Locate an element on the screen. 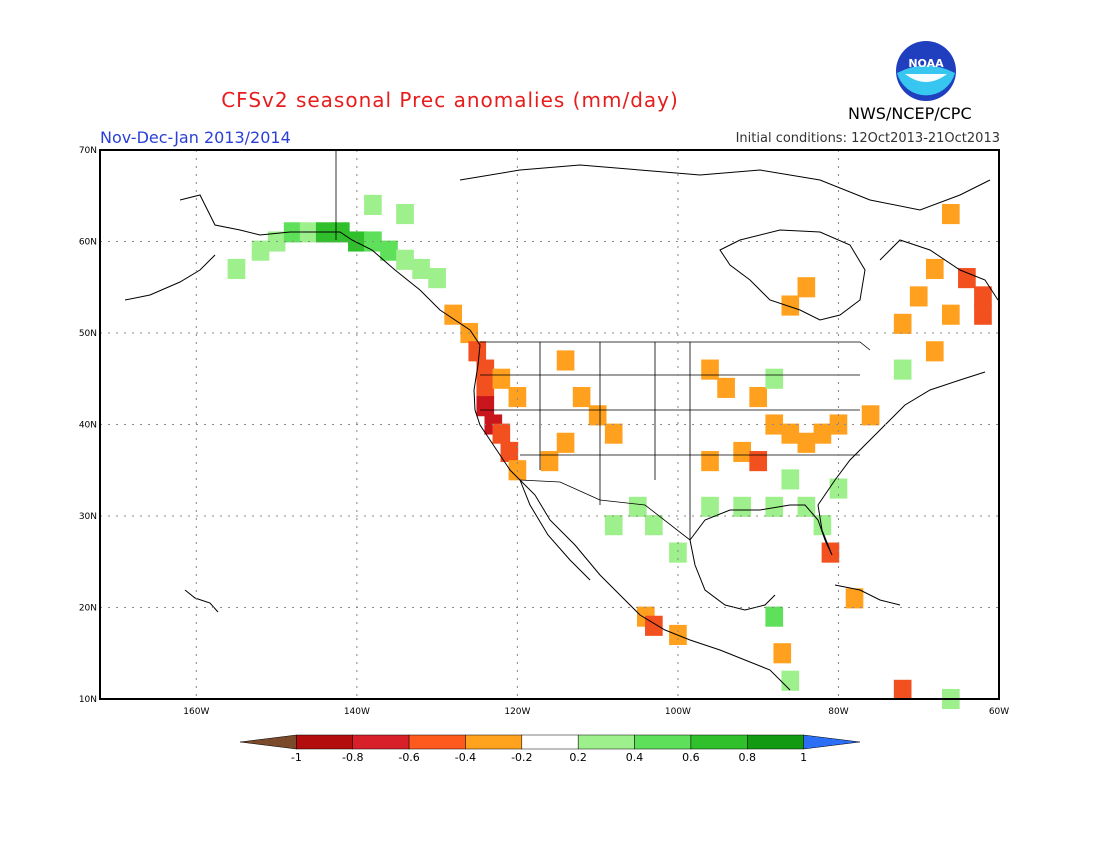 This screenshot has width=1100, height=850. colorbar-label-3: -0.4 is located at coordinates (465, 757).